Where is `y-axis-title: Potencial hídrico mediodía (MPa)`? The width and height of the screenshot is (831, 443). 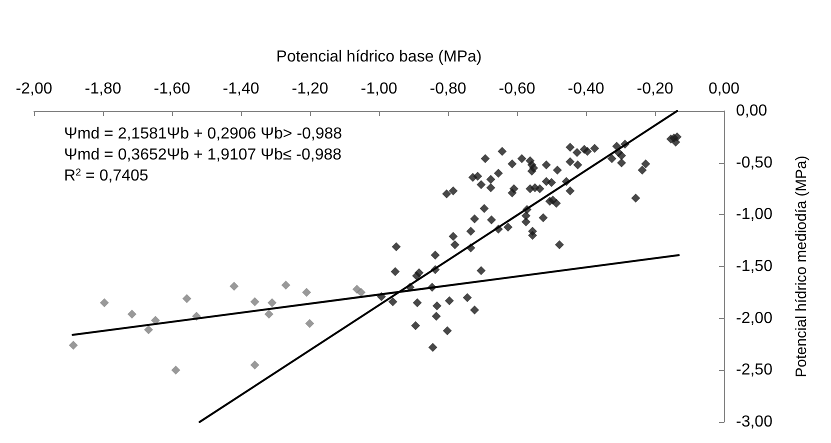 y-axis-title: Potencial hídrico mediodía (MPa) is located at coordinates (801, 267).